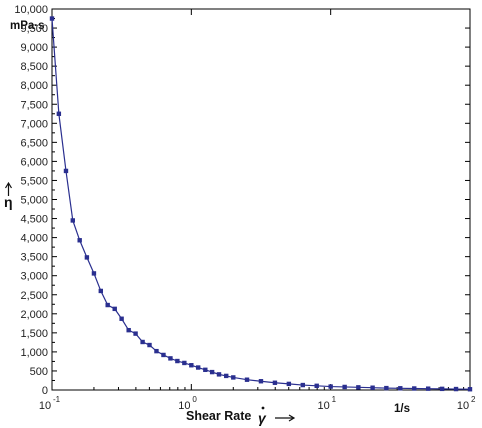 The width and height of the screenshot is (482, 428). I want to click on x-tick-label: 10¹, so click(327, 403).